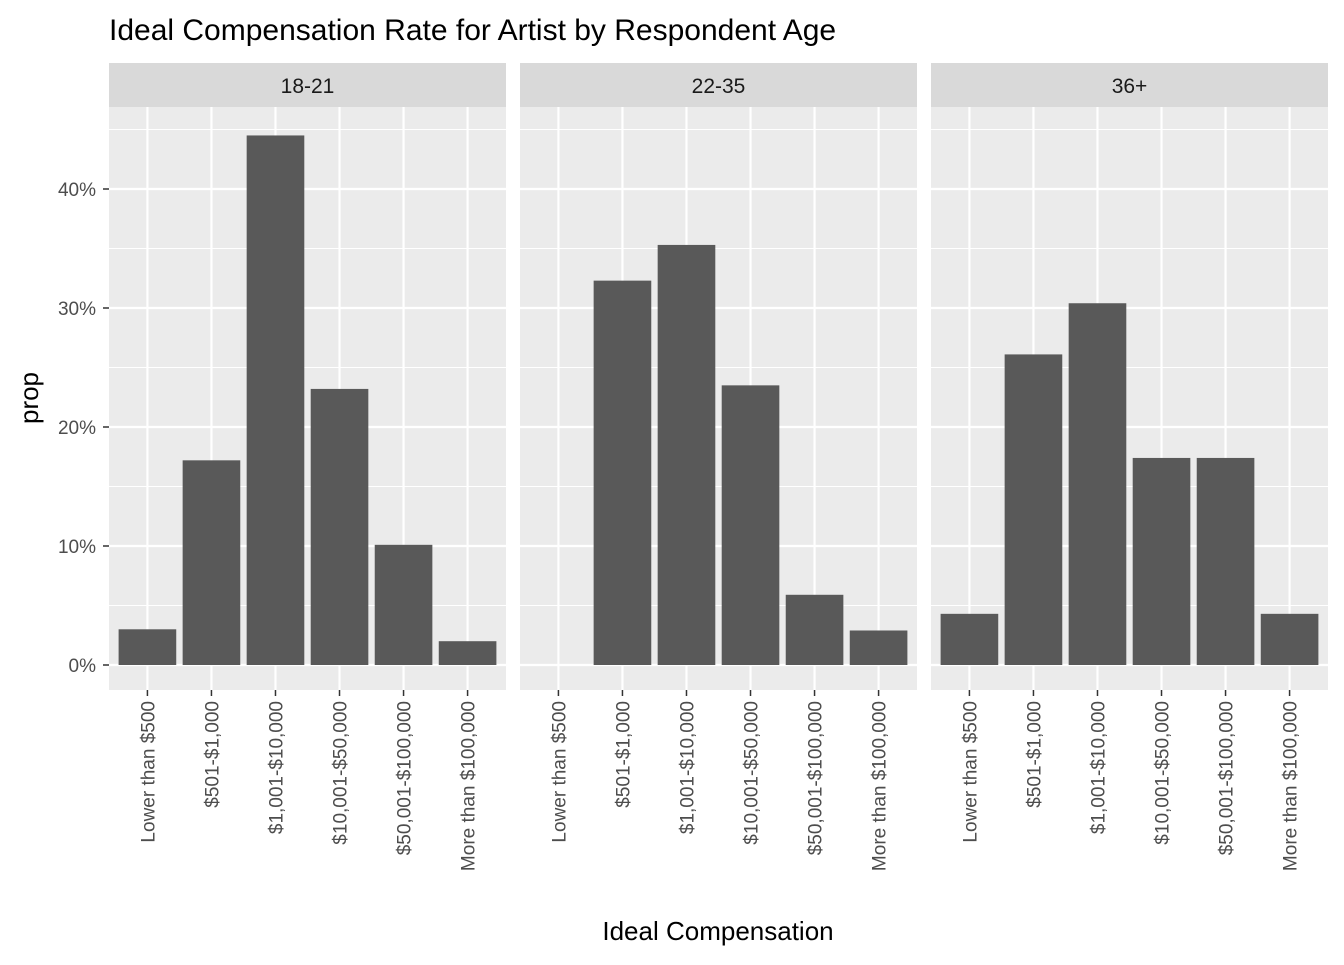  I want to click on bar-36+-5, so click(1225, 561).